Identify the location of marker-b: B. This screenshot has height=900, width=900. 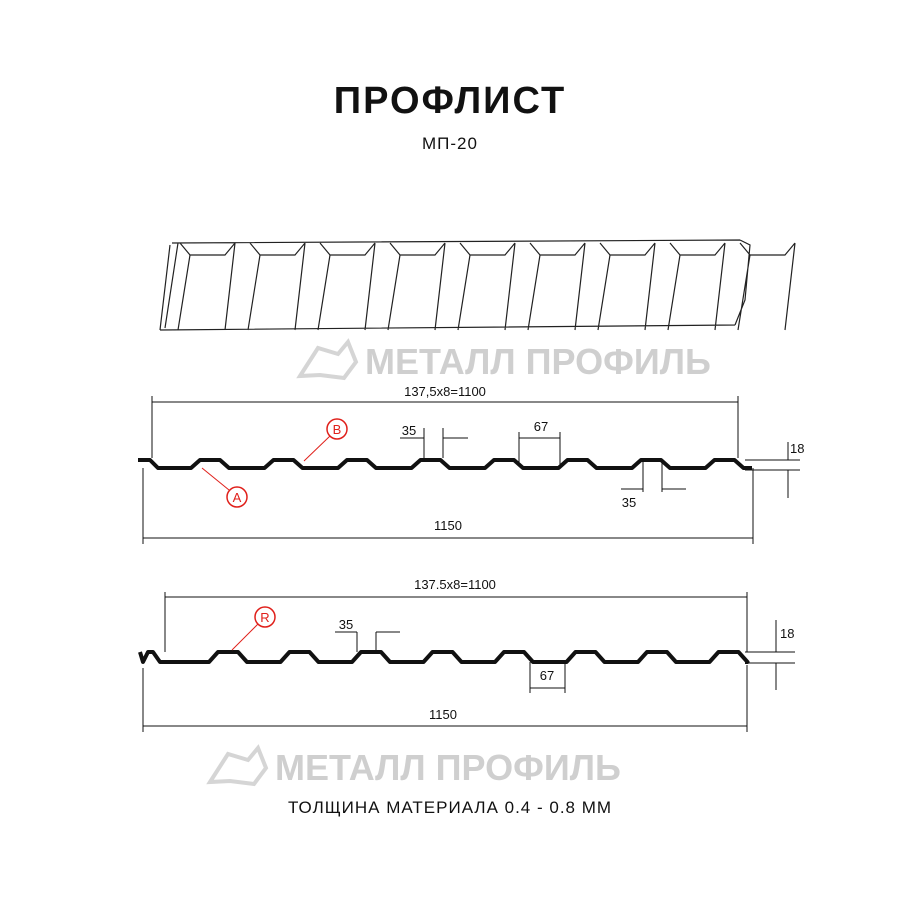
(325, 440).